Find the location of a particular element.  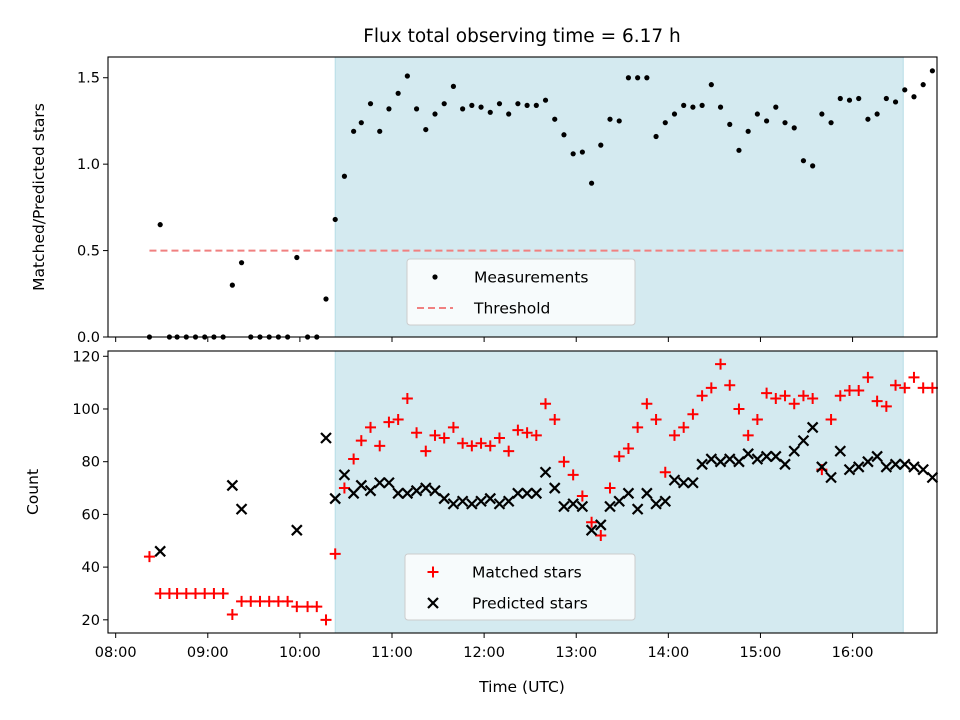

y-tick-label: 80 is located at coordinates (91, 463).